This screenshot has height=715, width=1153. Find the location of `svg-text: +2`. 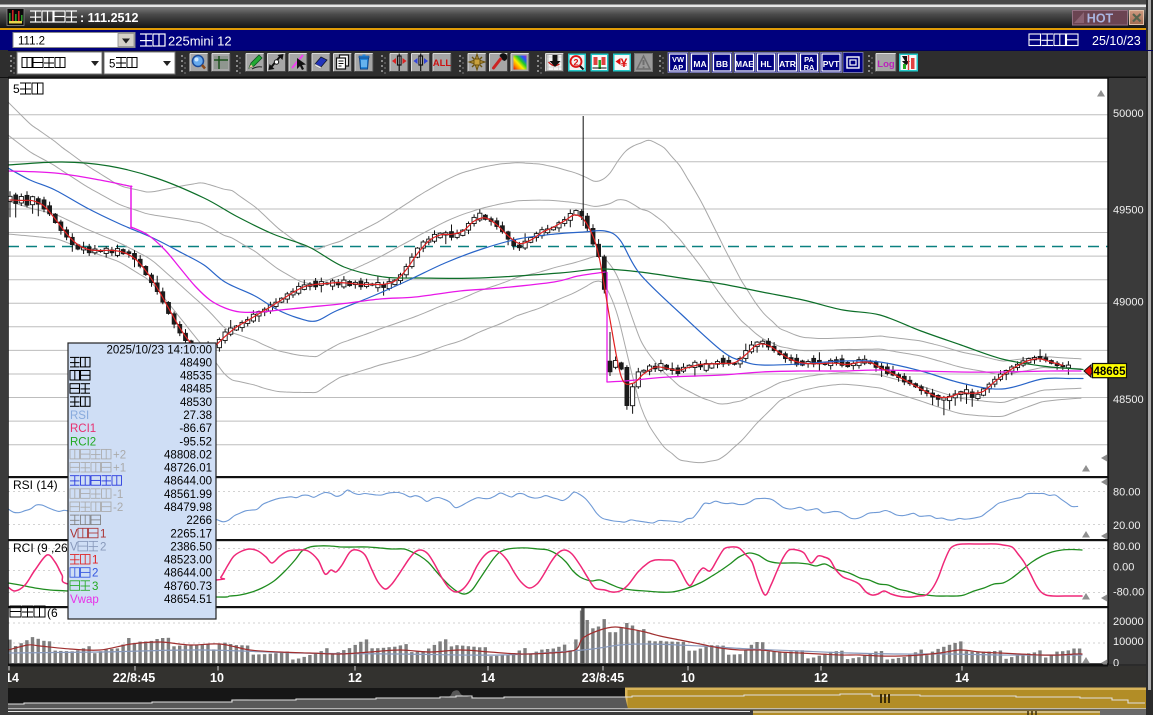

svg-text: +2 is located at coordinates (119, 455).